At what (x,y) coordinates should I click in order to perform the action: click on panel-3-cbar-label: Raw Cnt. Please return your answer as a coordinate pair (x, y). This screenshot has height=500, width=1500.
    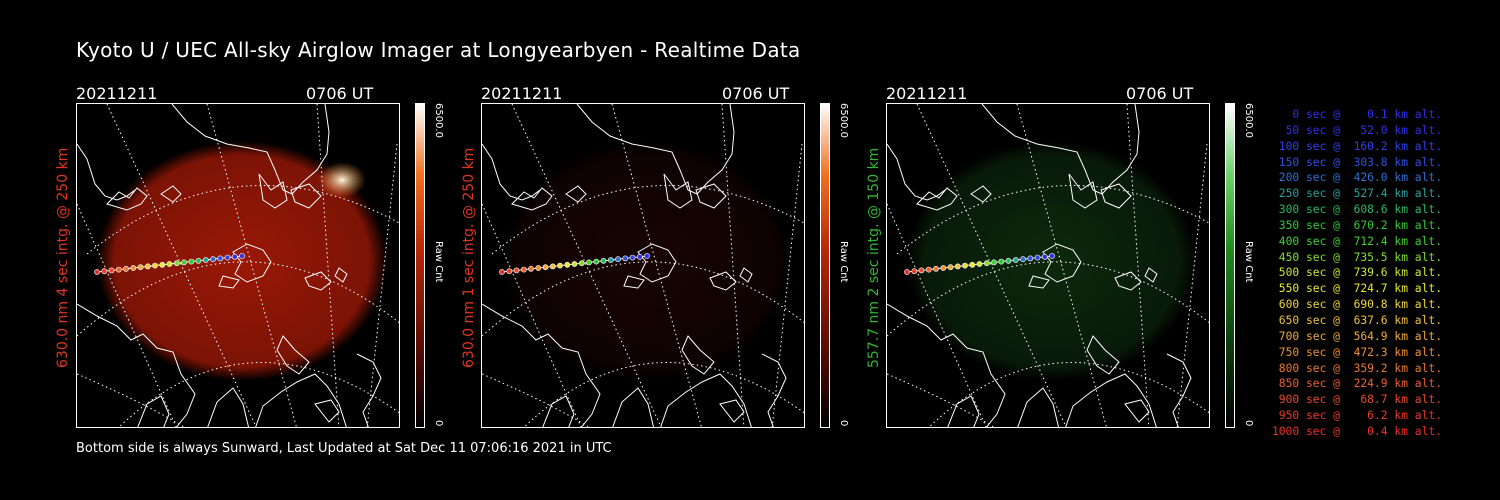
    Looking at the image, I should click on (1248, 262).